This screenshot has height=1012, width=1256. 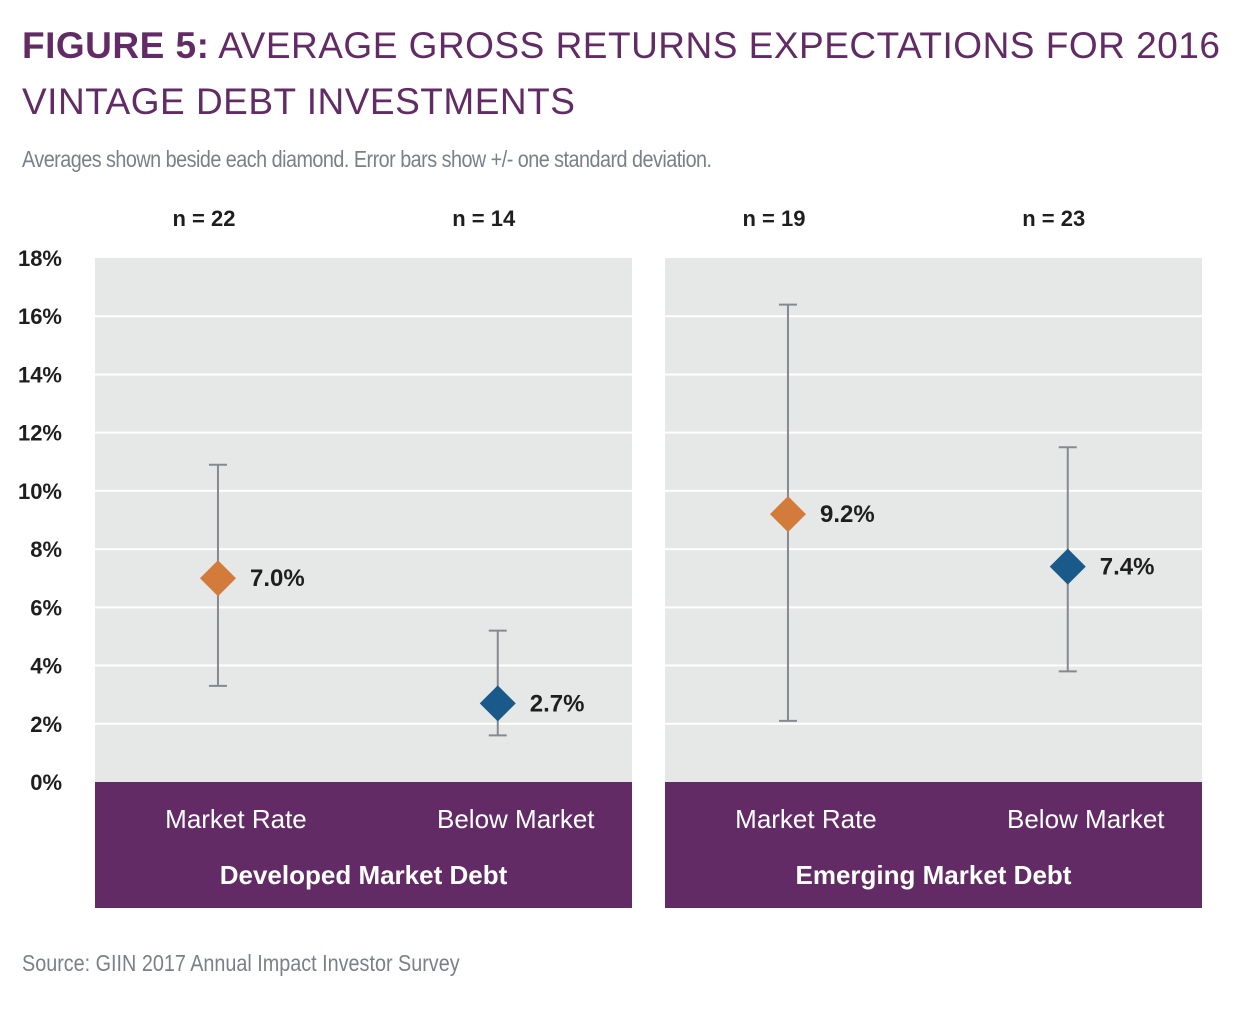 I want to click on data-label: 9.2%, so click(x=847, y=514).